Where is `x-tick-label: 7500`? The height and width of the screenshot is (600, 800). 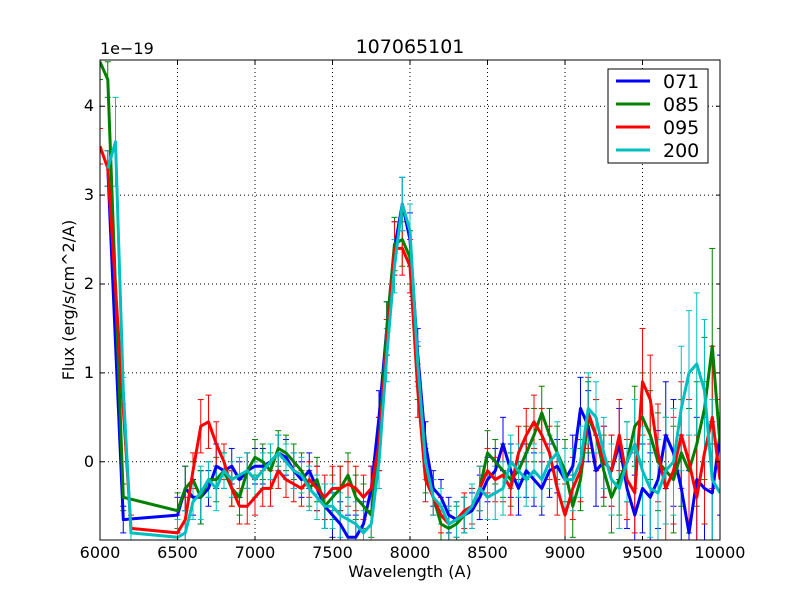
x-tick-label: 7500 is located at coordinates (332, 552).